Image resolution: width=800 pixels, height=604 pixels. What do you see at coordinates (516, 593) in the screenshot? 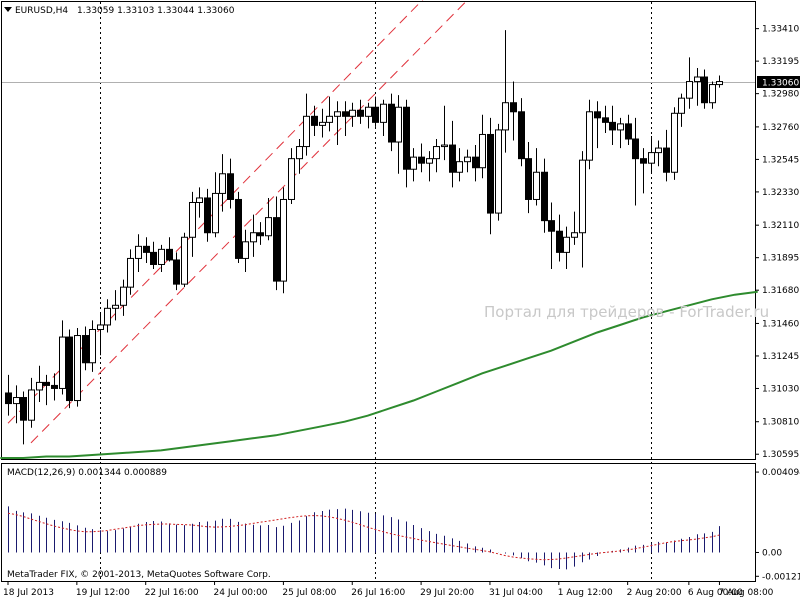
I see `time-tick-label: 31 Jul 04:00` at bounding box center [516, 593].